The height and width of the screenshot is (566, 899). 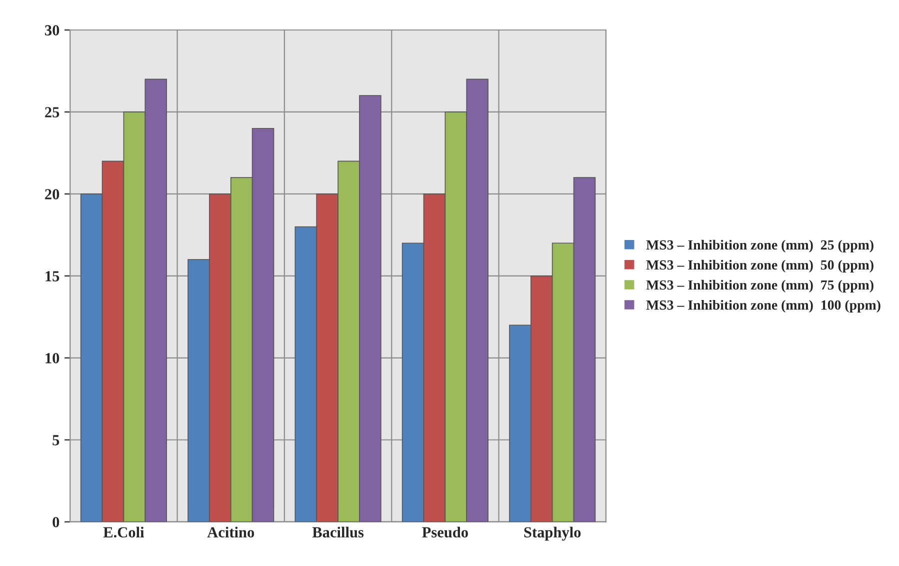 What do you see at coordinates (56, 440) in the screenshot?
I see `y-tick-label: 5` at bounding box center [56, 440].